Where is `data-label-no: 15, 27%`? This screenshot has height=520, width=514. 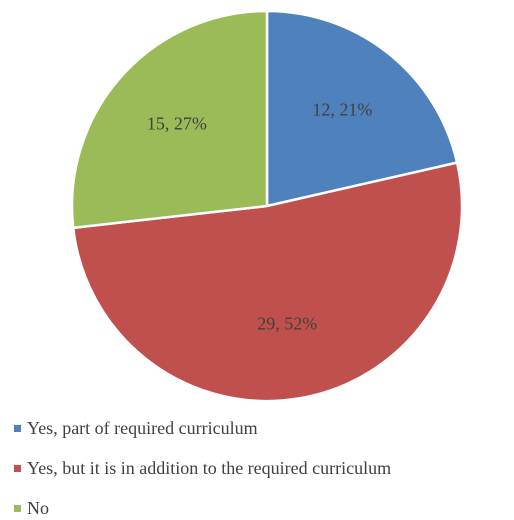
data-label-no: 15, 27% is located at coordinates (177, 124).